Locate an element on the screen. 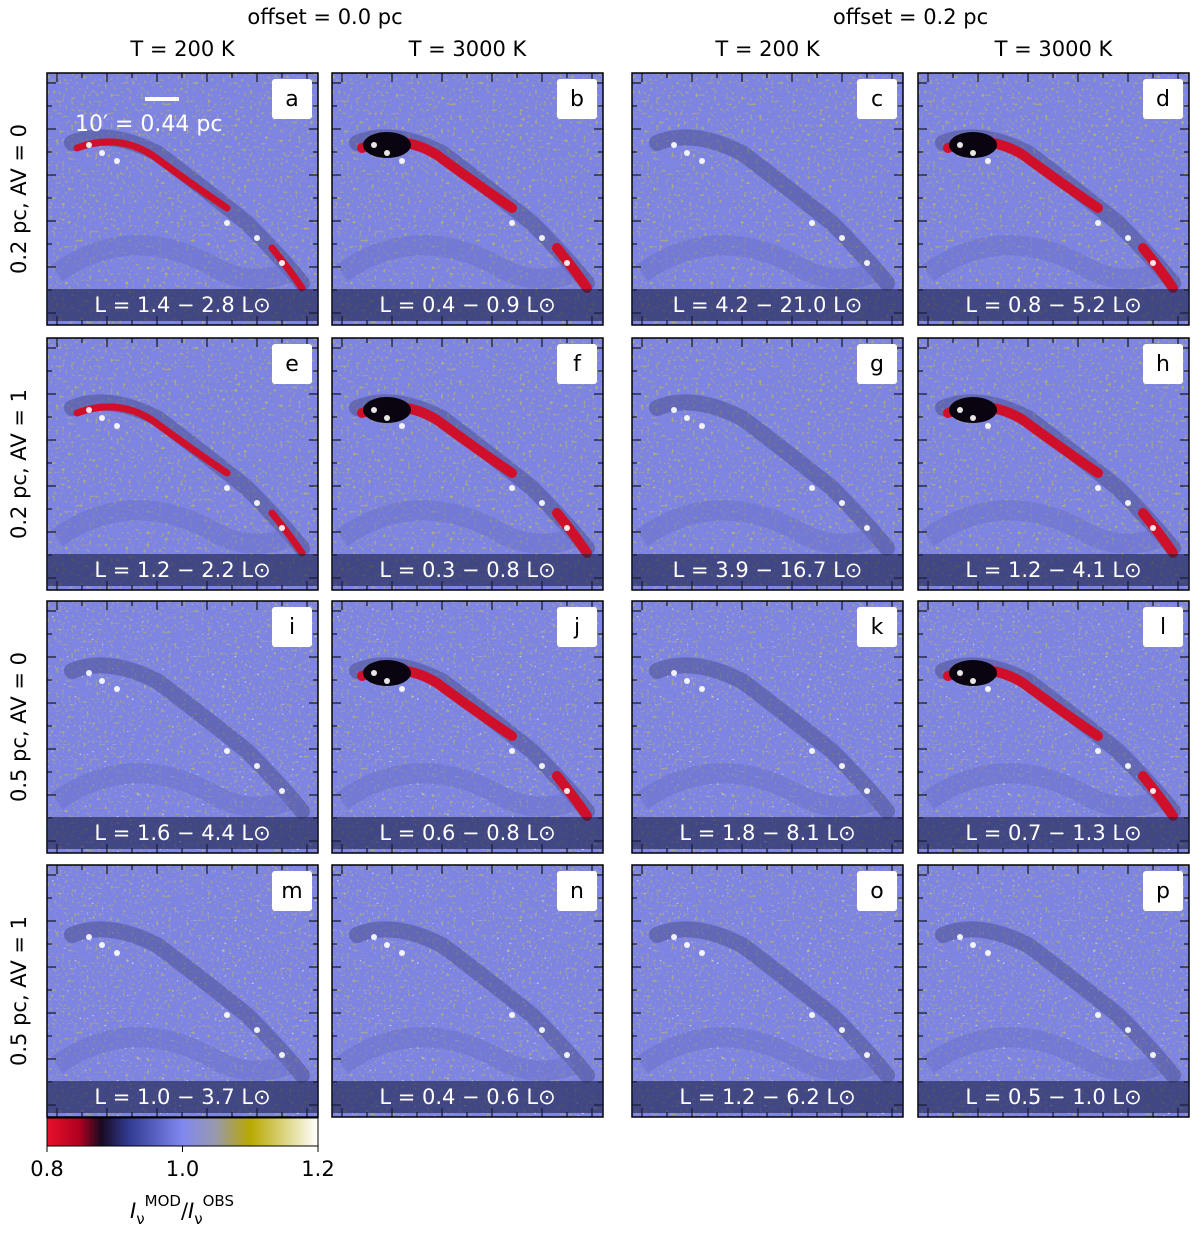  panel-letter: b is located at coordinates (577, 99).